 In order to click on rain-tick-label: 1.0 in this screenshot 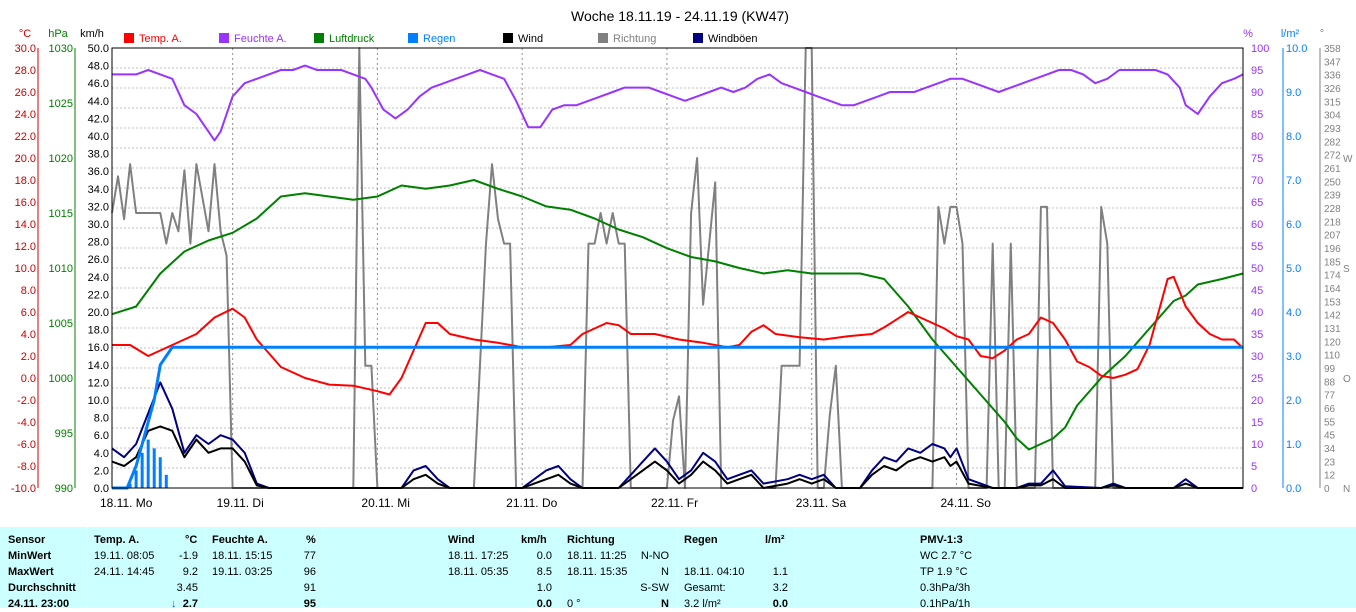, I will do `click(1293, 445)`.